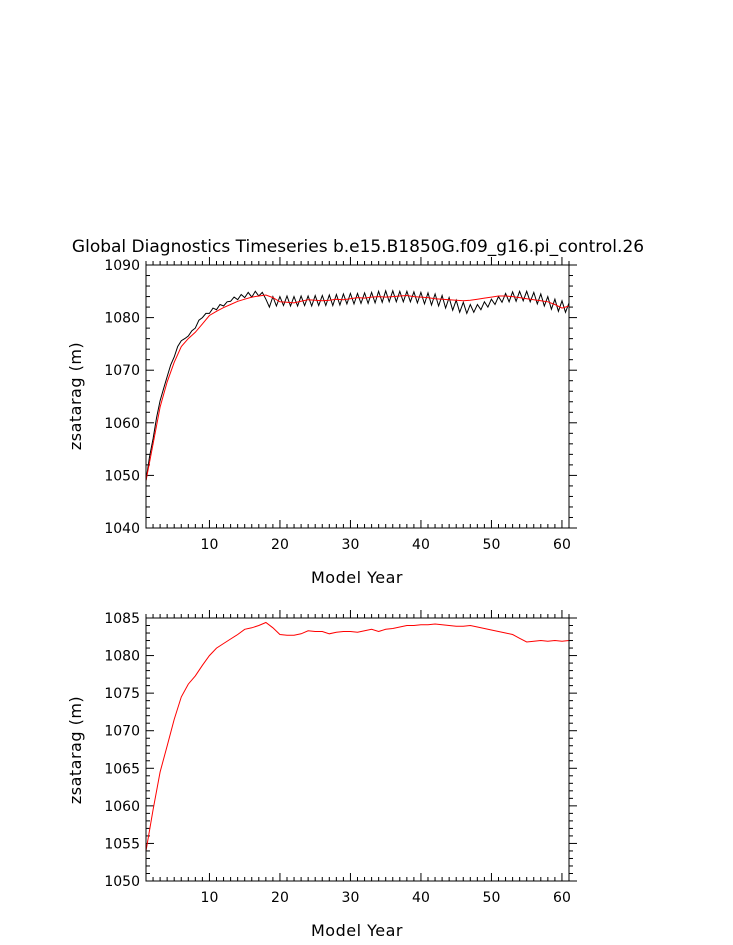 This screenshot has width=733, height=945. Describe the element at coordinates (122, 769) in the screenshot. I see `y-tick-label: 1065` at that location.